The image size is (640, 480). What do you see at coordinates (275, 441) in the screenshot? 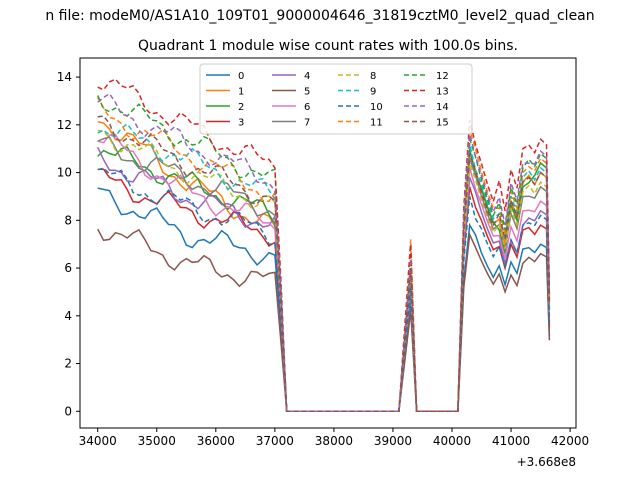
I see `x-tick-label-37000: 37000` at bounding box center [275, 441].